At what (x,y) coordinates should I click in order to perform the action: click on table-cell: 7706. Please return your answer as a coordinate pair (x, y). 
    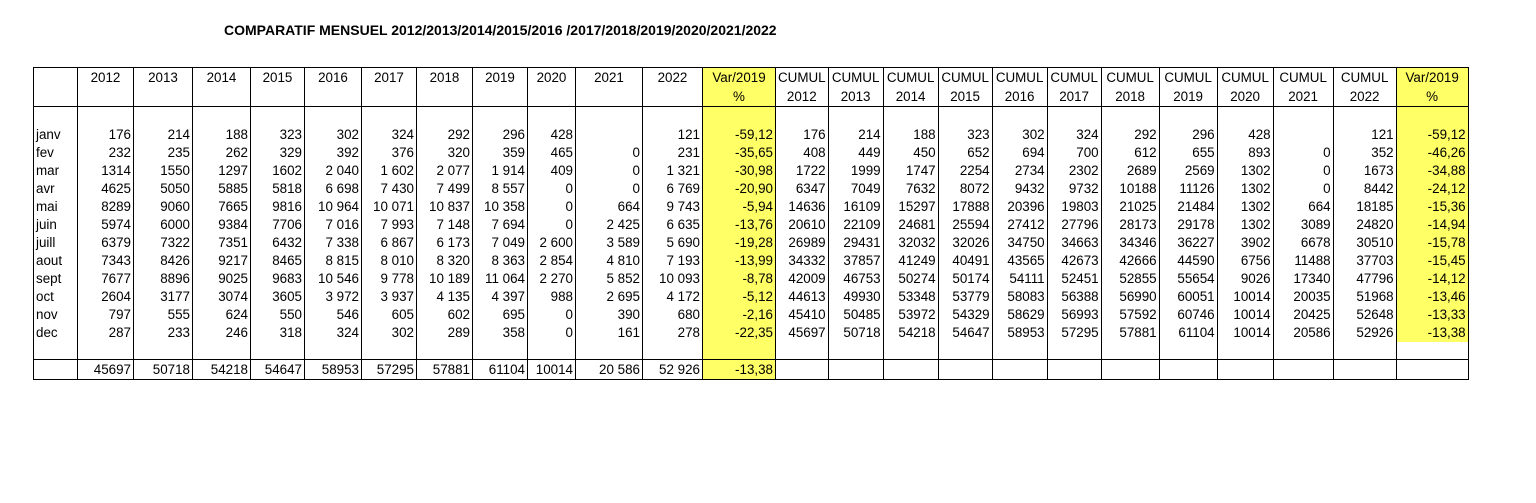
    Looking at the image, I should click on (277, 225).